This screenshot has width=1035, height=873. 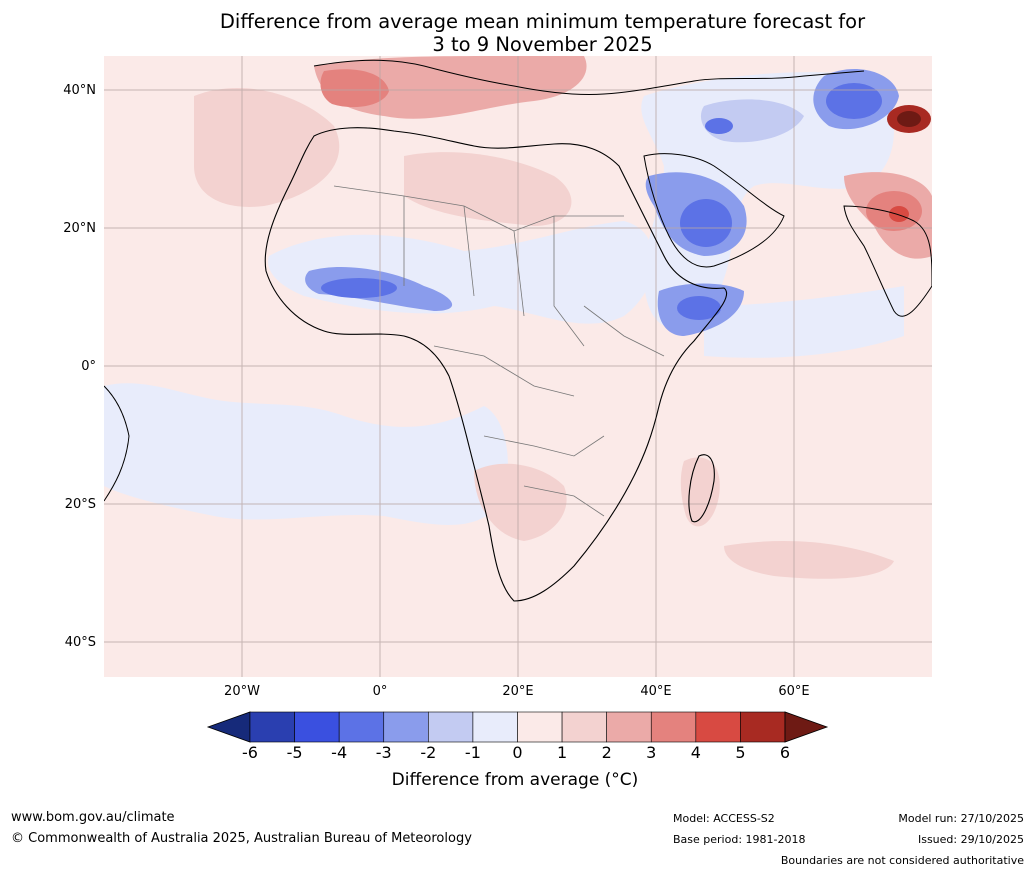 What do you see at coordinates (899, 214) in the screenshot?
I see `anomaly-india-peak` at bounding box center [899, 214].